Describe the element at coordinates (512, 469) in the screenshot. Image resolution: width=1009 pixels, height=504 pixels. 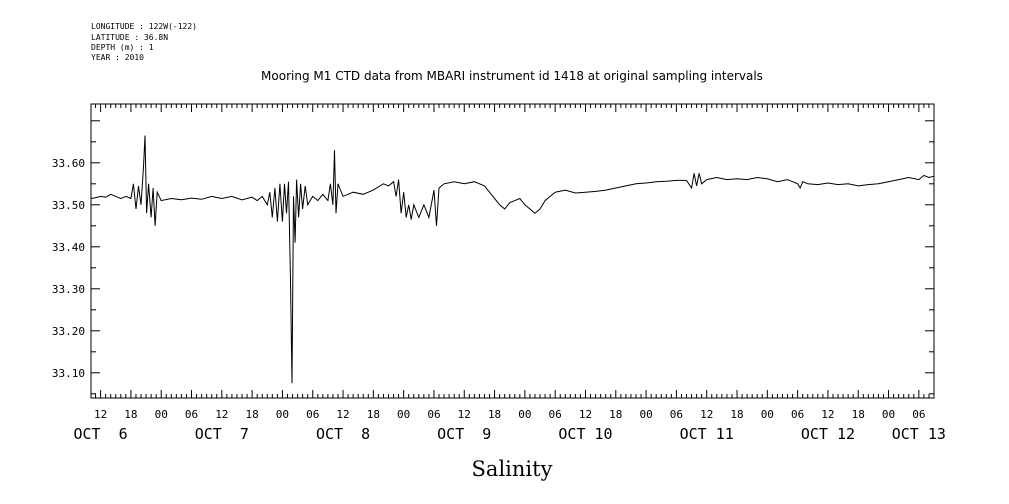
I see `x-axis-label: Salinity` at that location.